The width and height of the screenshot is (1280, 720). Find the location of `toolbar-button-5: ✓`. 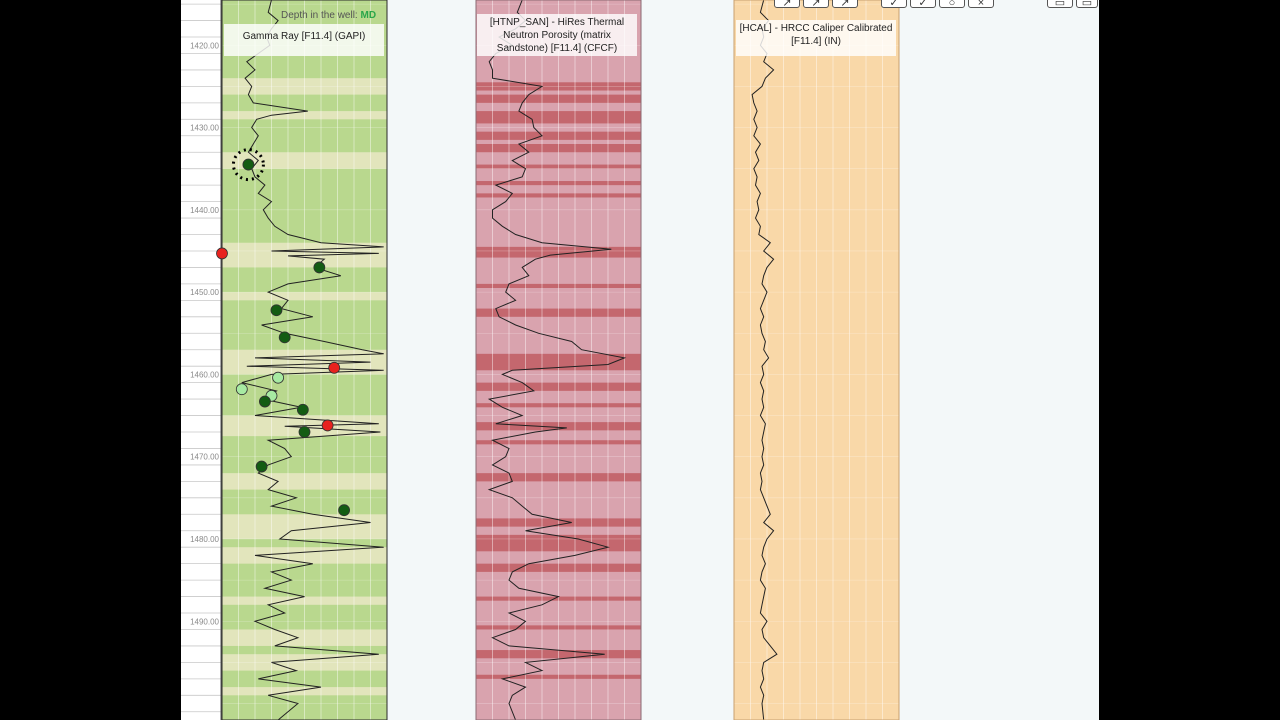

toolbar-button-5: ✓ is located at coordinates (923, 4).